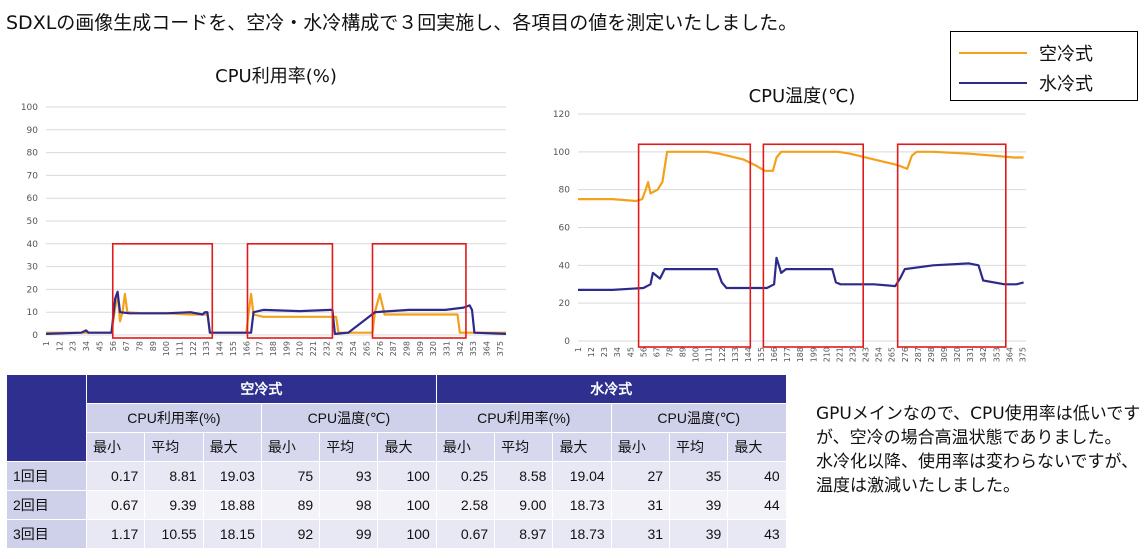  What do you see at coordinates (1066, 54) in the screenshot?
I see `legend-label-air: 空冷式` at bounding box center [1066, 54].